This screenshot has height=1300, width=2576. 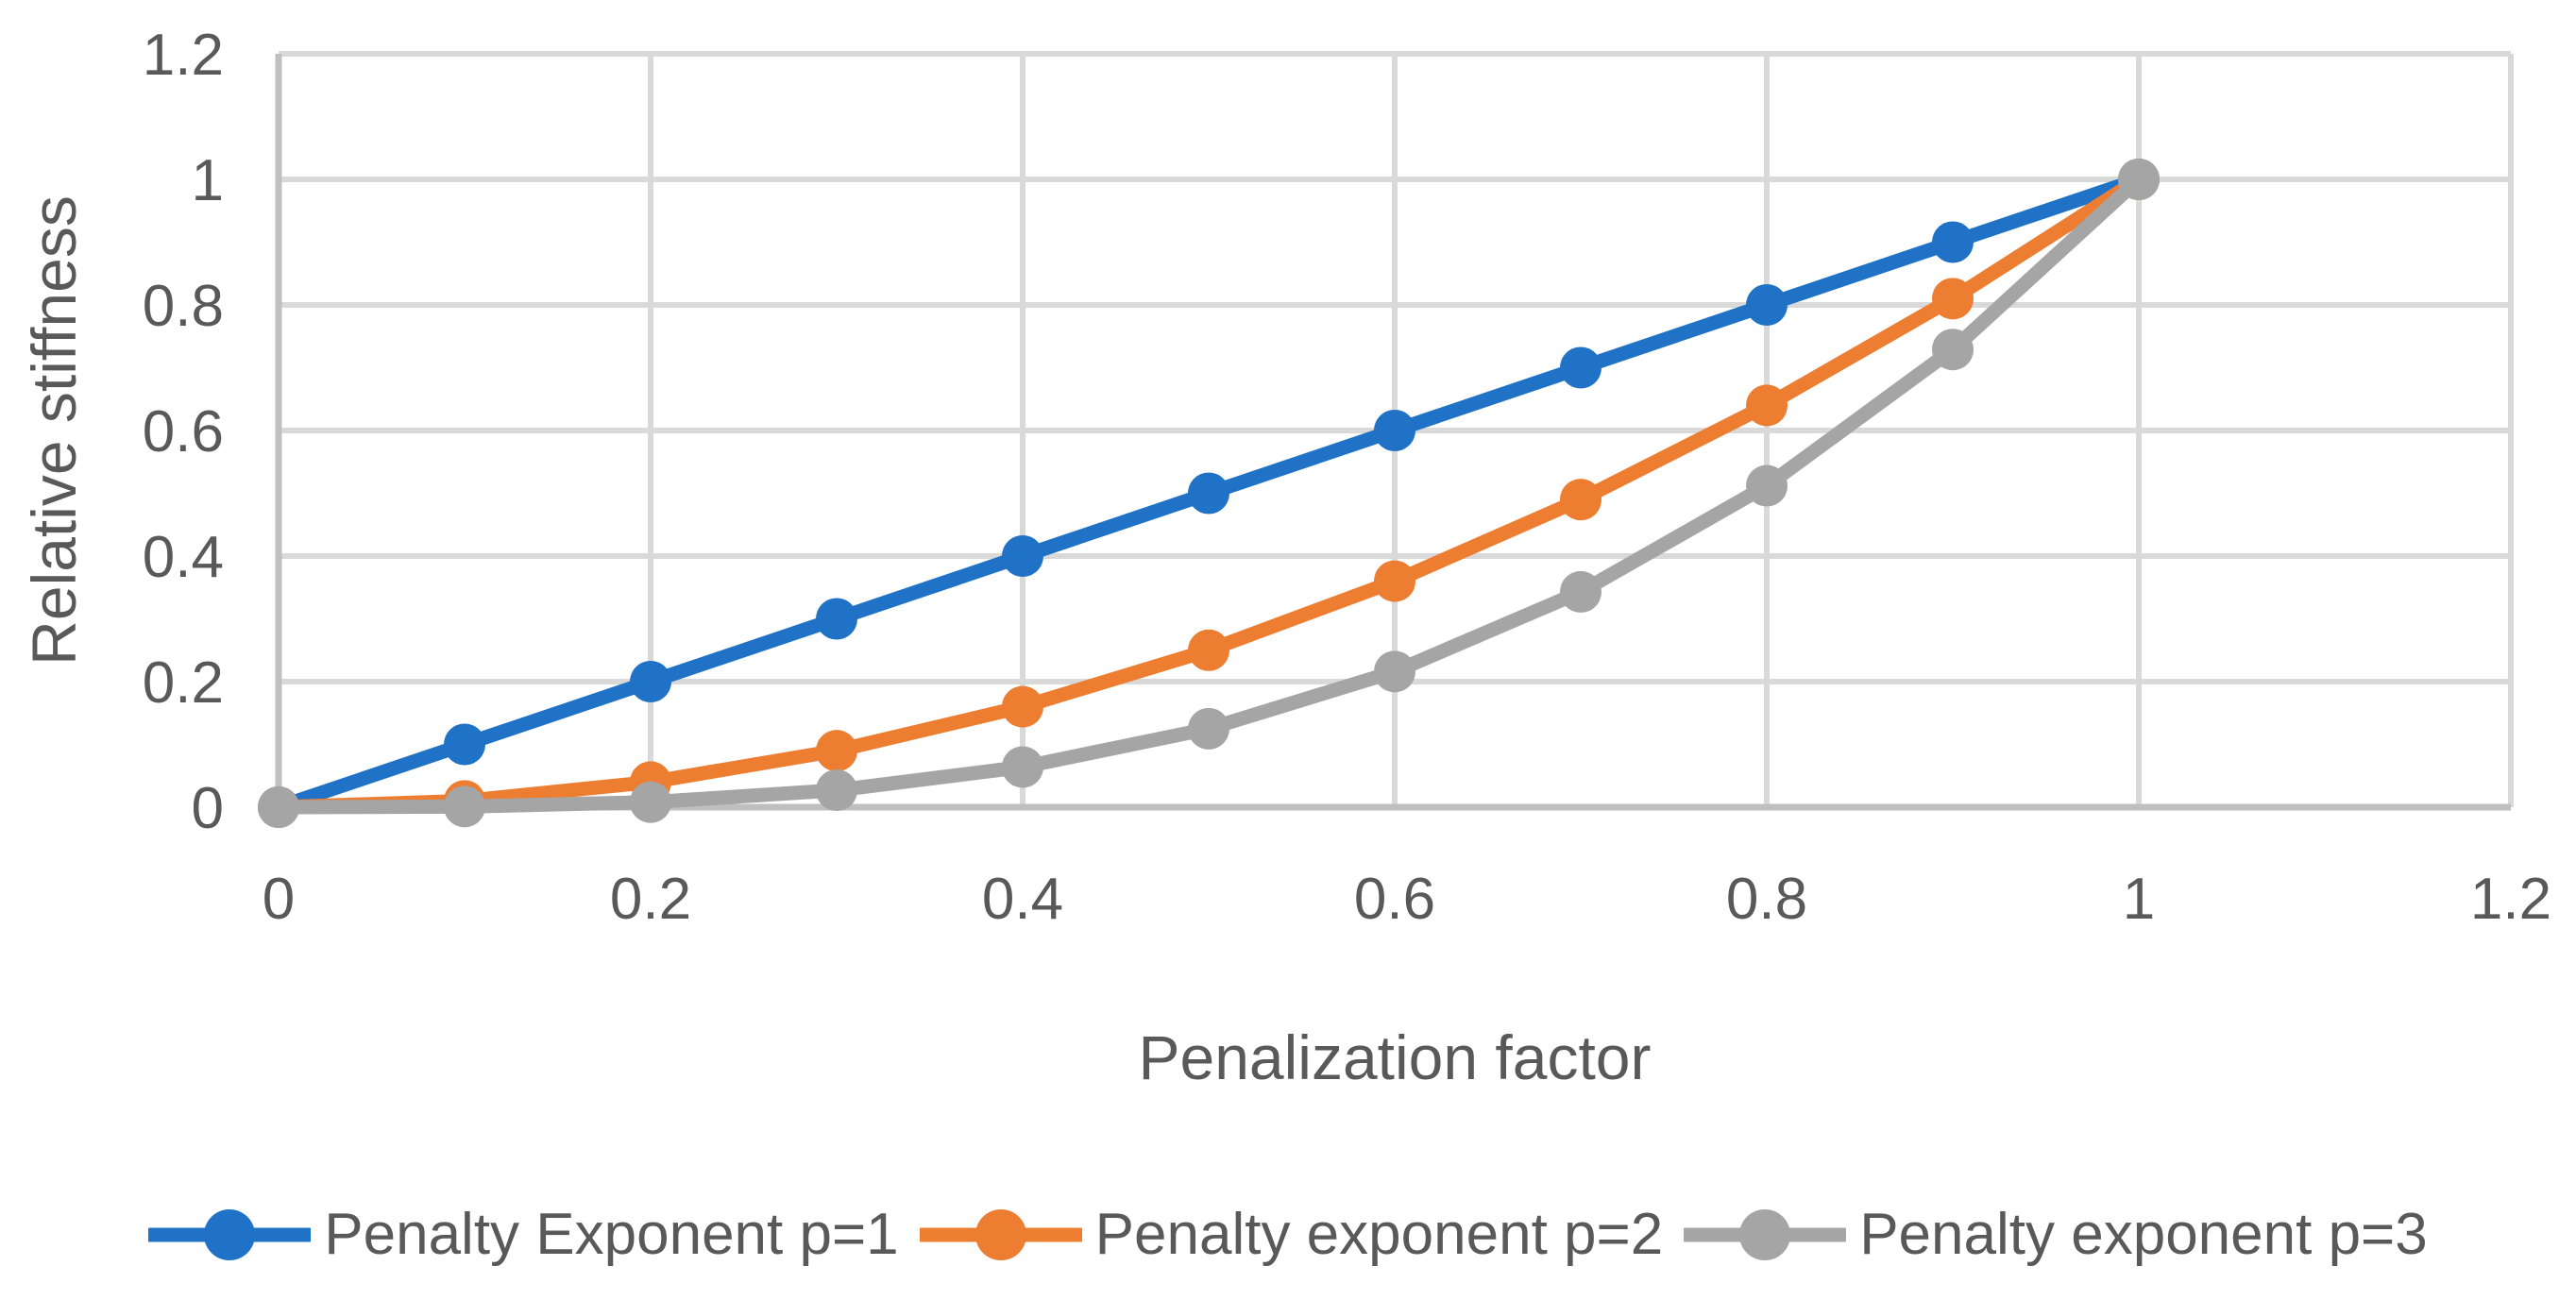 I want to click on legend-entry: Penalty Exponent p=1, so click(x=523, y=1234).